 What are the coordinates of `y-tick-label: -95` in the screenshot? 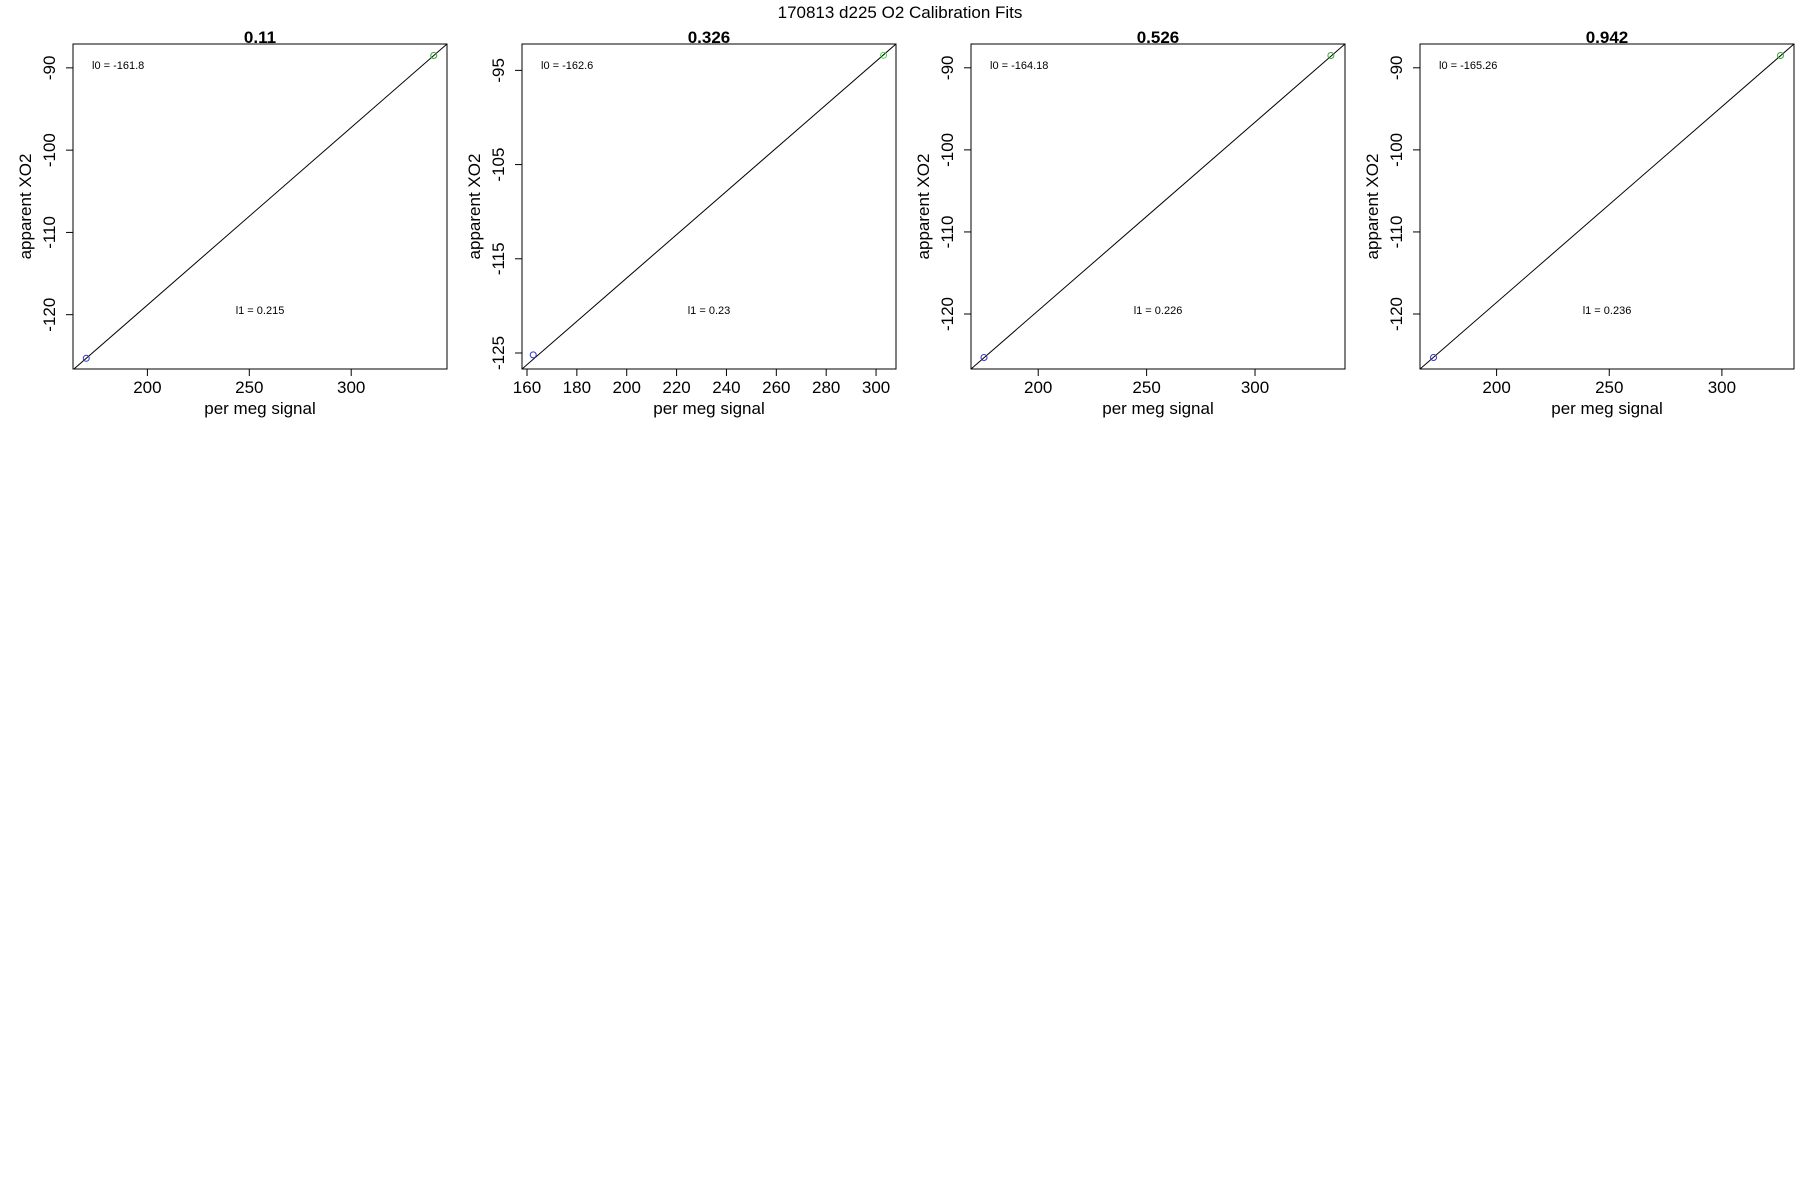 It's located at (498, 70).